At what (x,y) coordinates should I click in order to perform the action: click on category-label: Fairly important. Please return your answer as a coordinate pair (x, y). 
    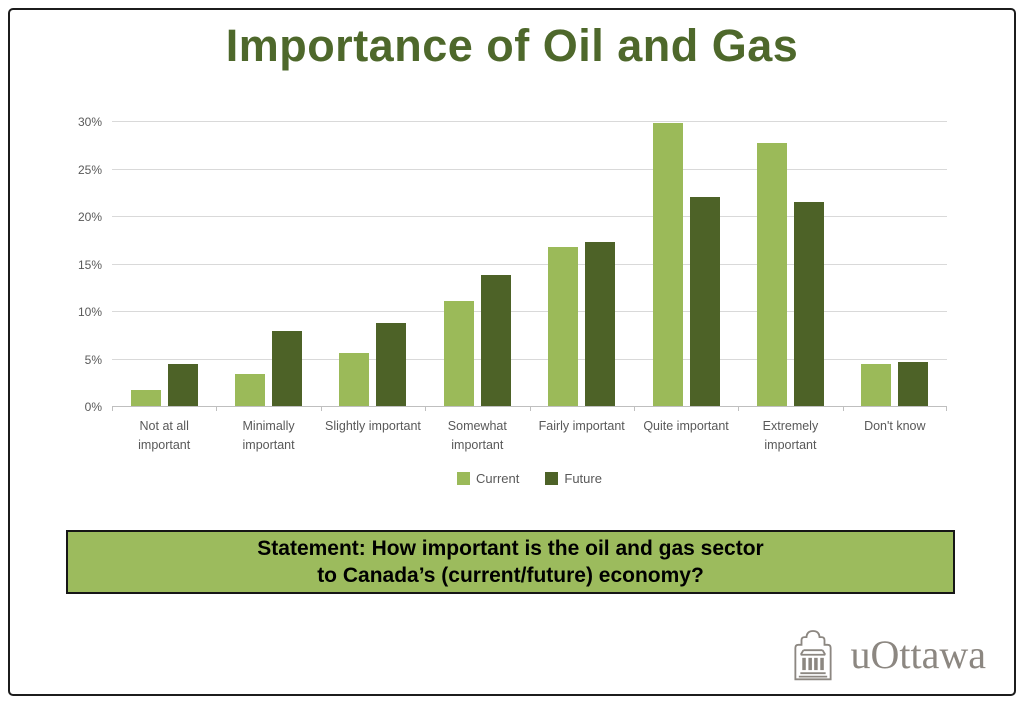
    Looking at the image, I should click on (581, 426).